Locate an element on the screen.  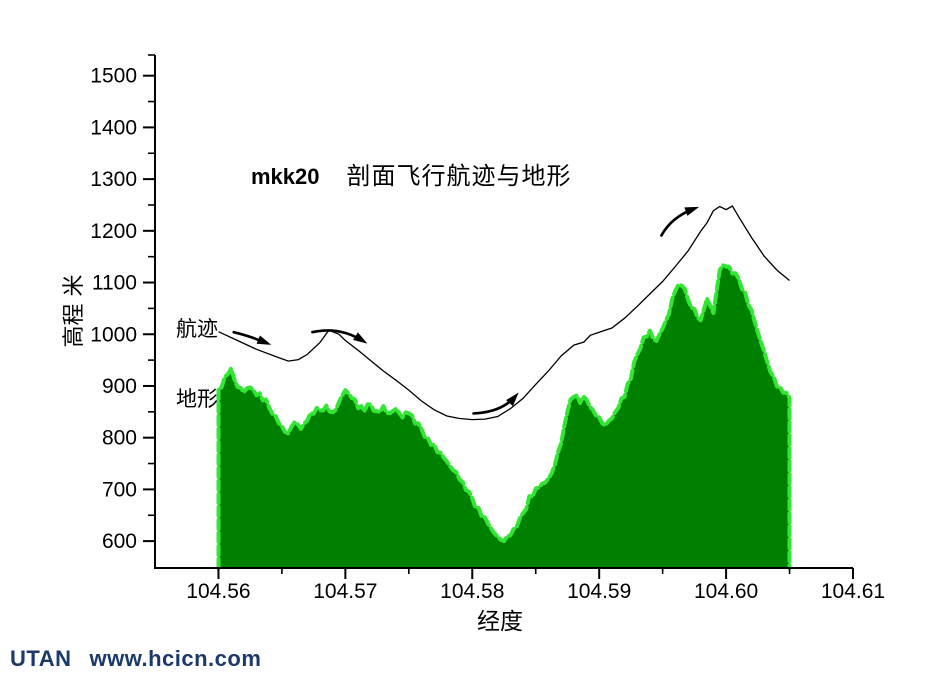
y-tick-label: 1000 is located at coordinates (113, 334).